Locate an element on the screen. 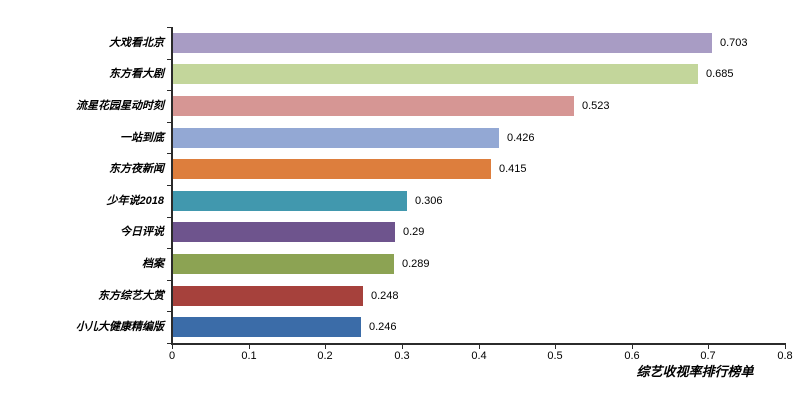 The image size is (799, 400). x-axis-line is located at coordinates (478, 344).